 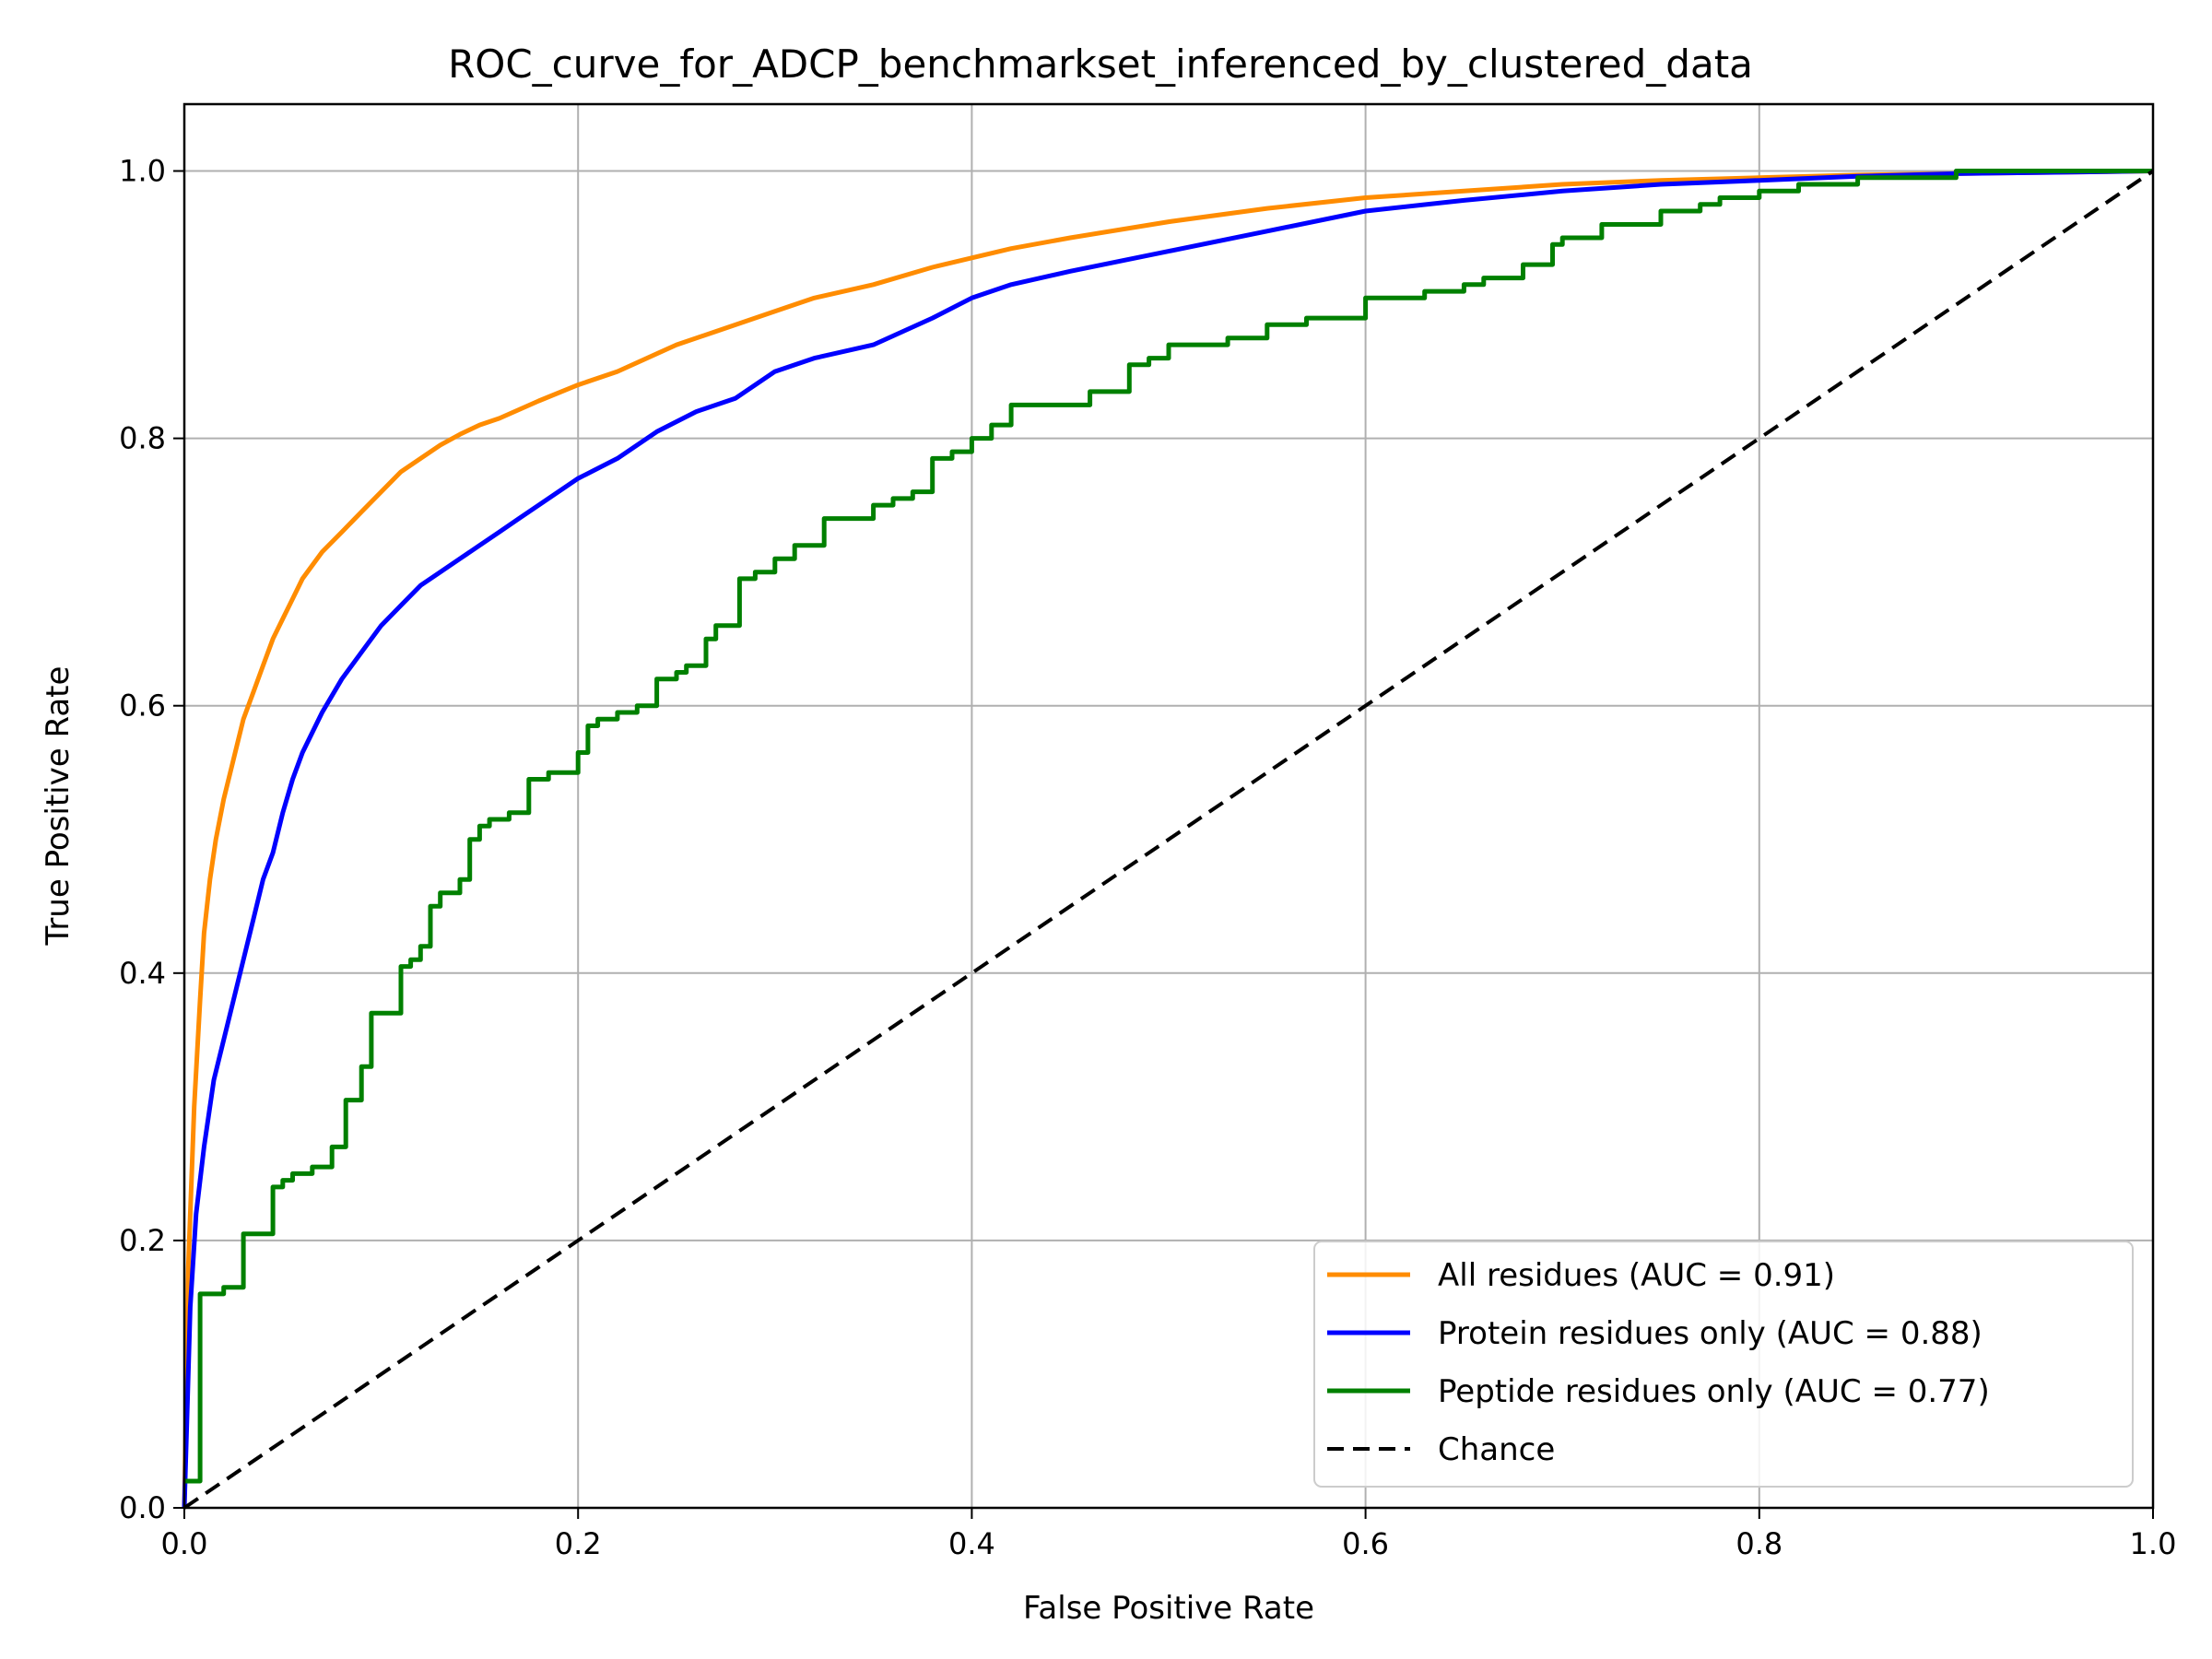 What do you see at coordinates (1365, 1543) in the screenshot?
I see `x-tick-label: 0.6` at bounding box center [1365, 1543].